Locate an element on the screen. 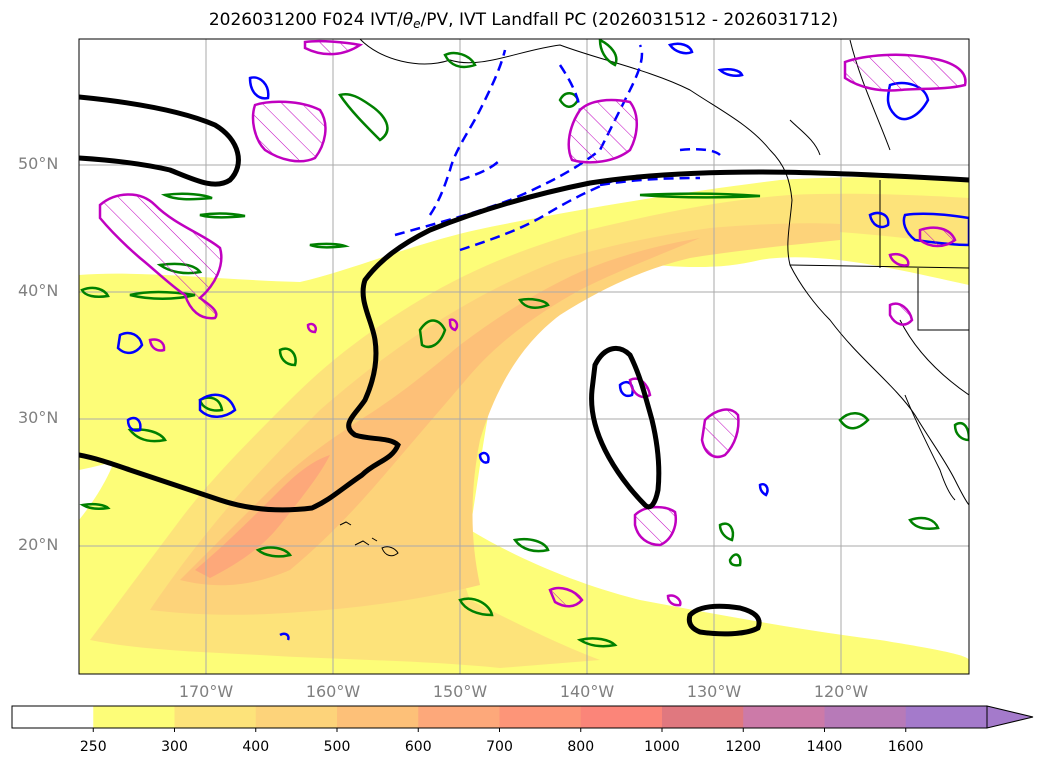 The image size is (1047, 767). lat-label-50n: 50°N is located at coordinates (38, 163).